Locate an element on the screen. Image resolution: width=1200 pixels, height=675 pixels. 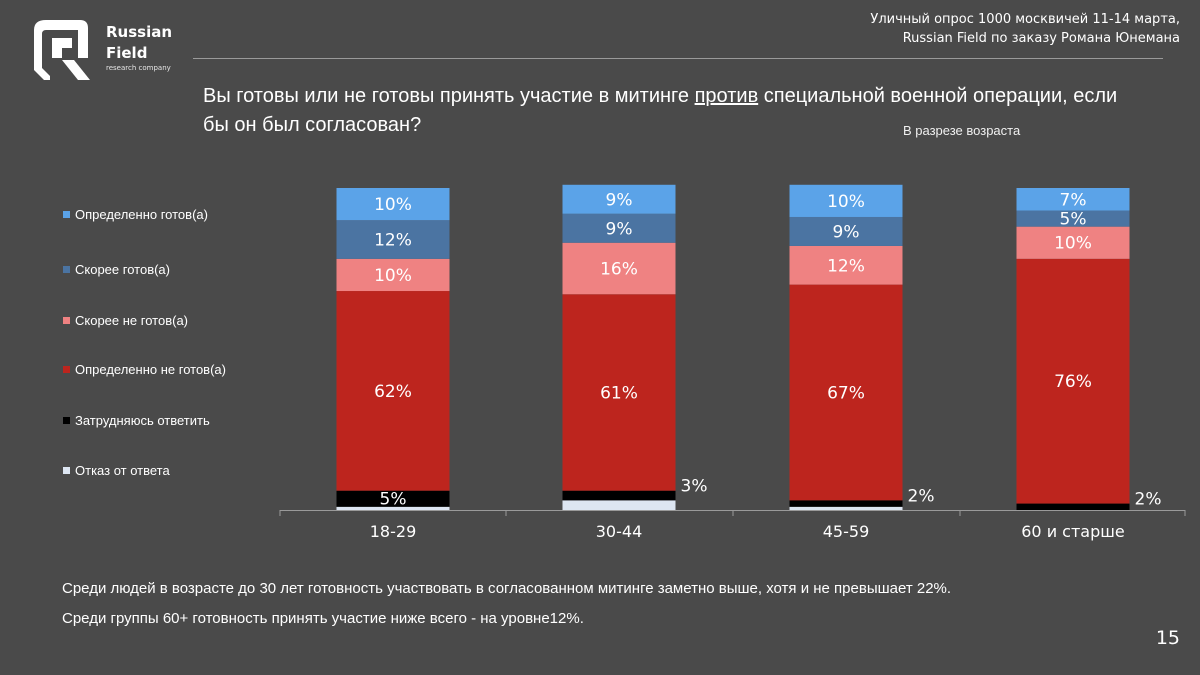
bar-segment-60-и-старше-скорее-не-готов-а- is located at coordinates (1073, 242).